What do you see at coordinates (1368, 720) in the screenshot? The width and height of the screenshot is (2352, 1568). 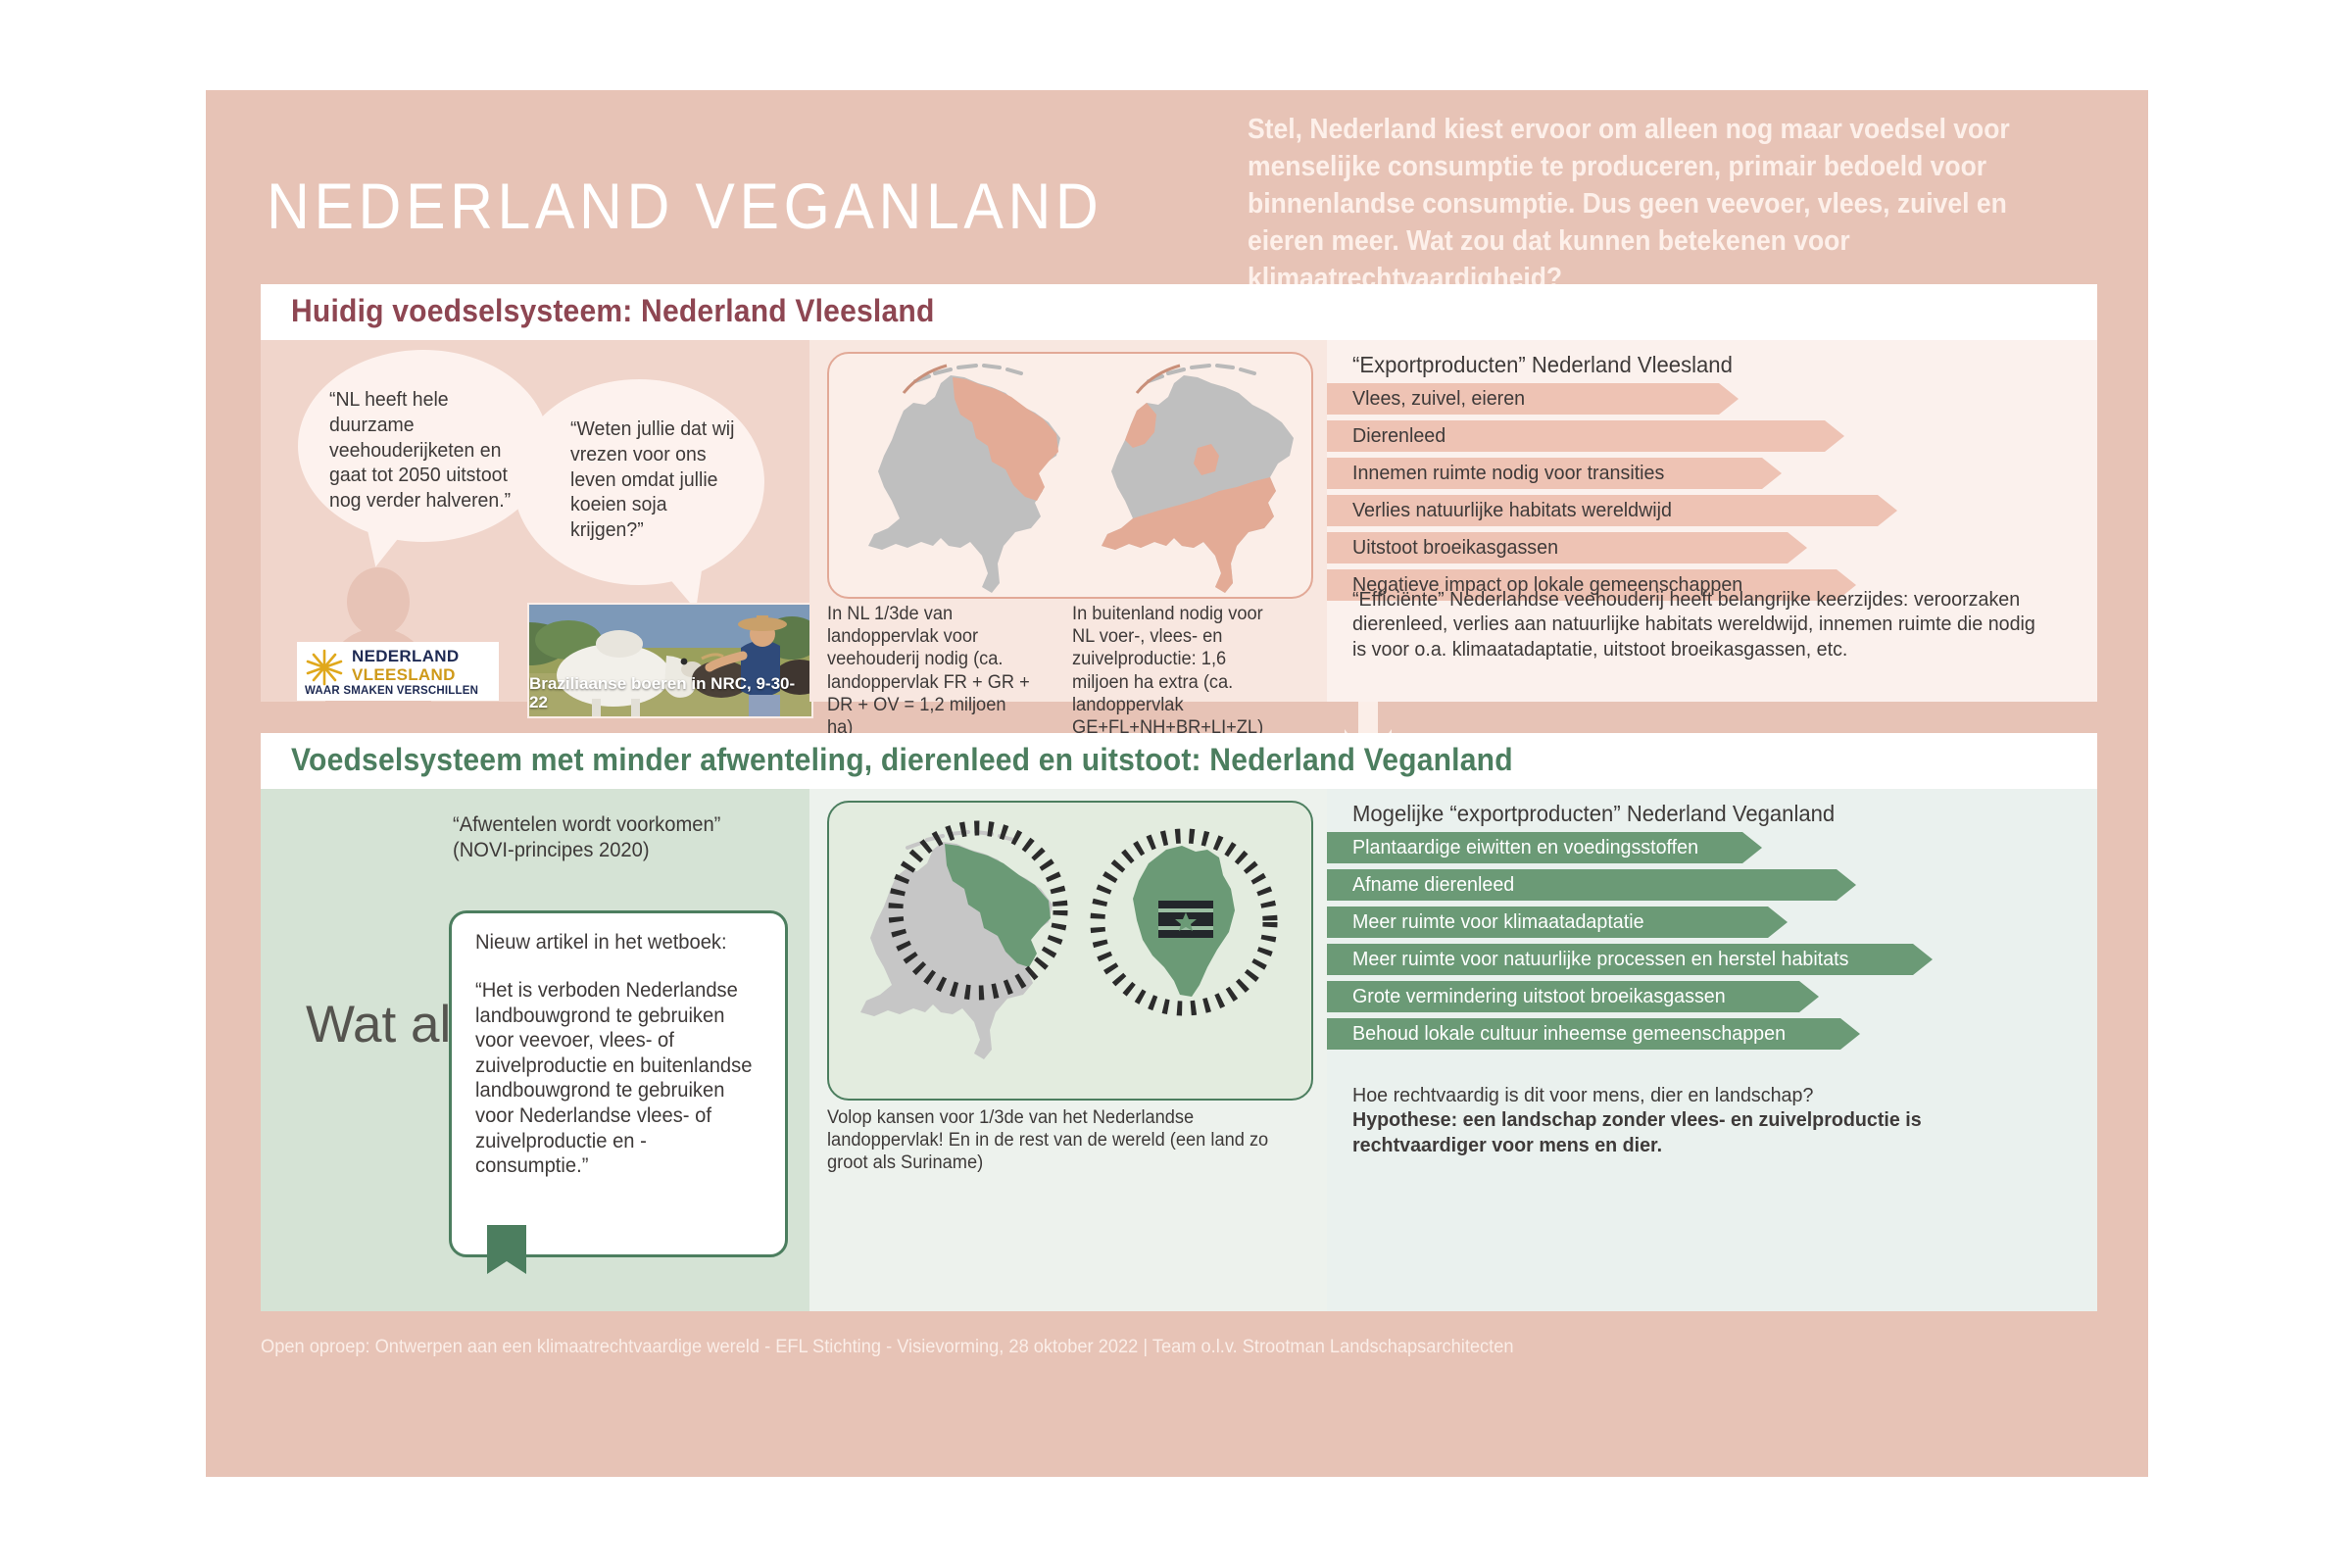 I see `arrow-stem` at bounding box center [1368, 720].